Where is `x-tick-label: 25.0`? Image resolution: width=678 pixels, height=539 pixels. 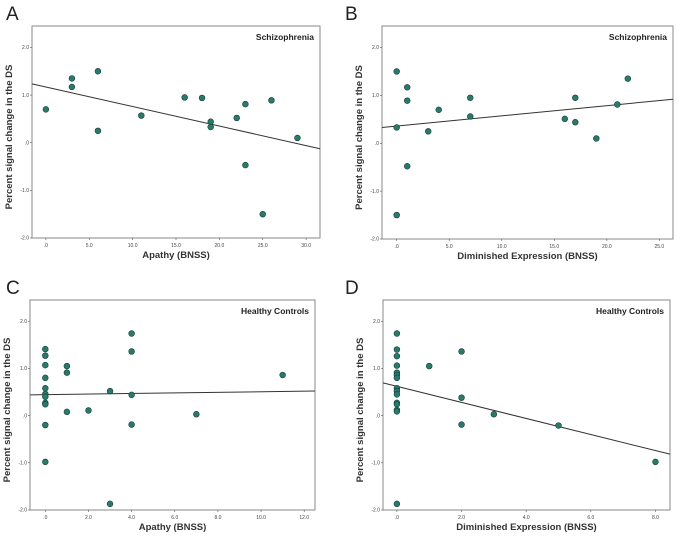
x-tick-label: 25.0 is located at coordinates (659, 247).